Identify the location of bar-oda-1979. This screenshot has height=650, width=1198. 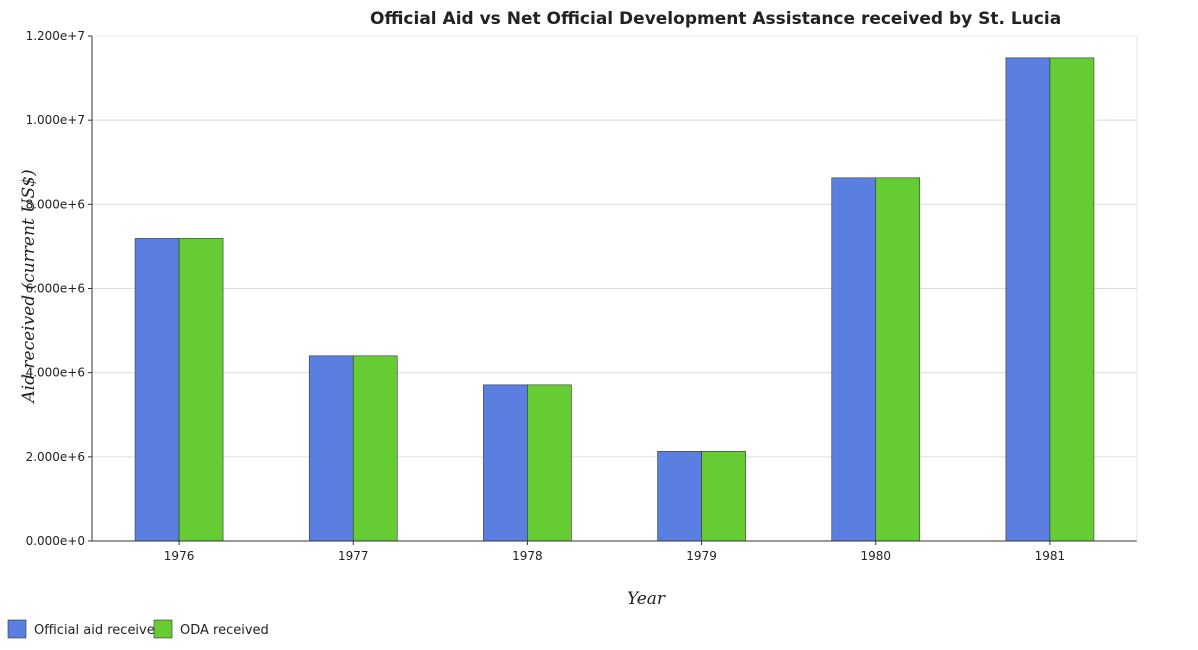
(723, 496).